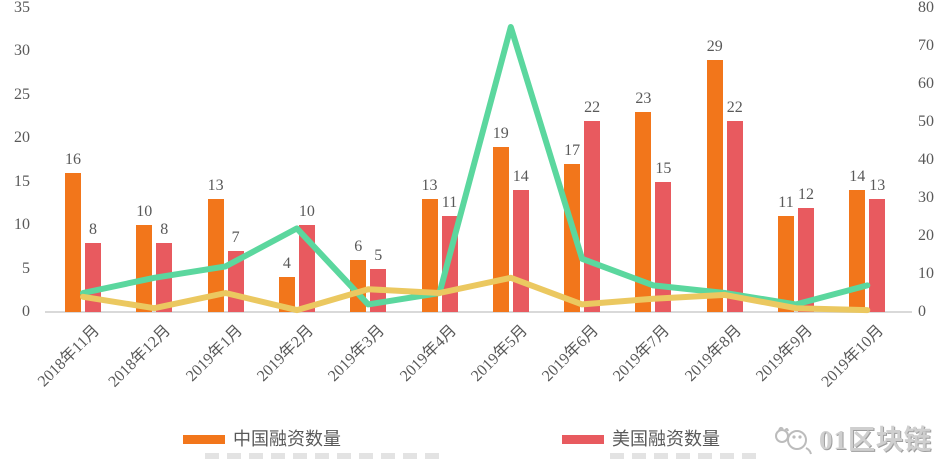 The height and width of the screenshot is (459, 946). Describe the element at coordinates (926, 235) in the screenshot. I see `right-axis-tick: 20` at that location.